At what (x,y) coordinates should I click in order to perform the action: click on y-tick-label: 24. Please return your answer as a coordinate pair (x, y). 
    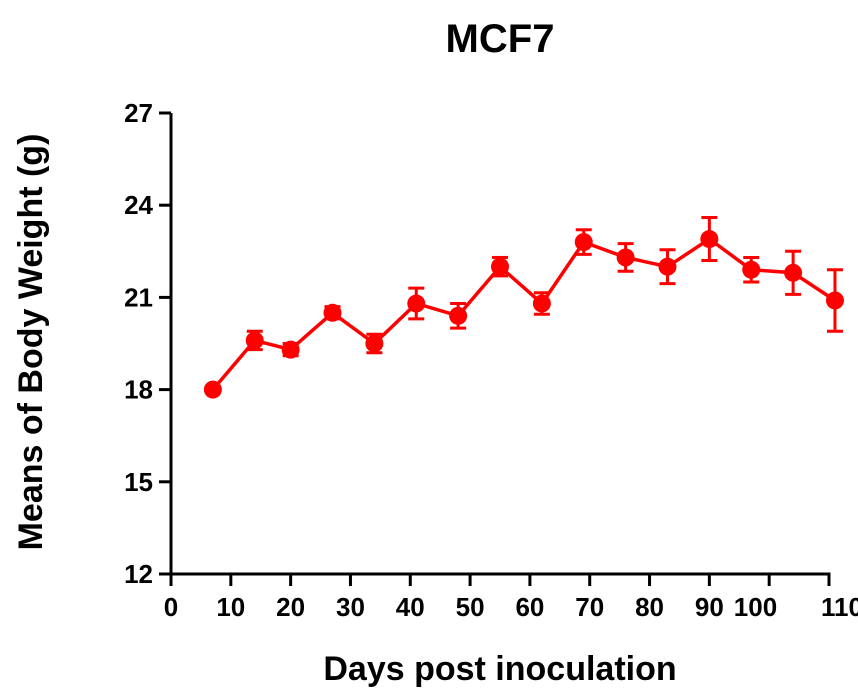
    Looking at the image, I should click on (138, 205).